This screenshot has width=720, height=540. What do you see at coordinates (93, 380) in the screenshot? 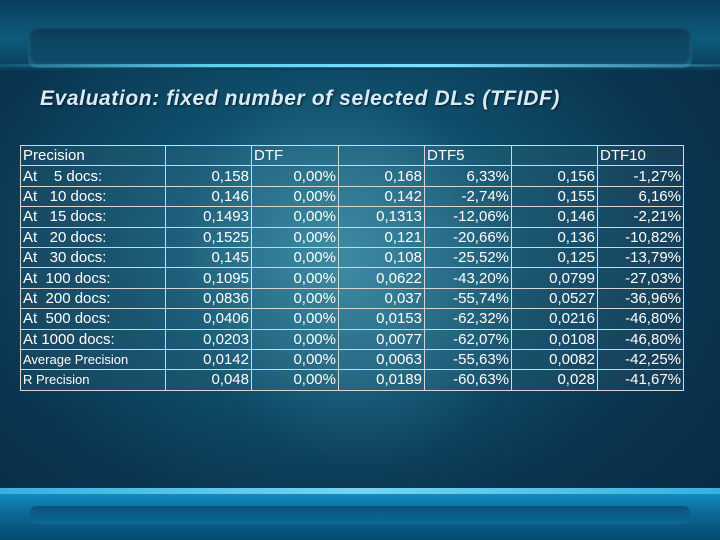
I see `row-label: R Precision` at bounding box center [93, 380].